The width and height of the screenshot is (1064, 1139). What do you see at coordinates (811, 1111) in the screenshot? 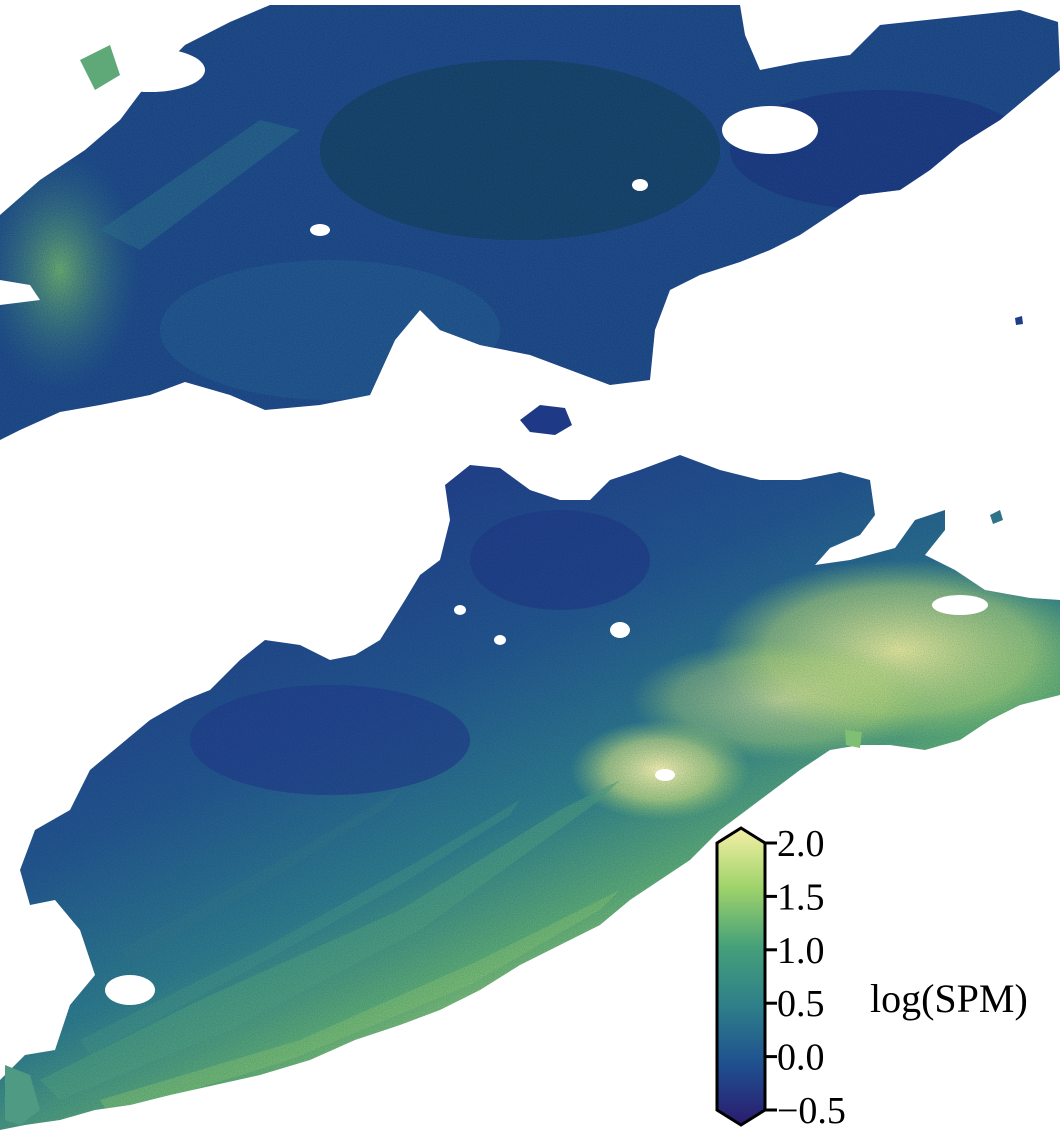
I see `colorbar-tick-label: −0.5` at bounding box center [811, 1111].